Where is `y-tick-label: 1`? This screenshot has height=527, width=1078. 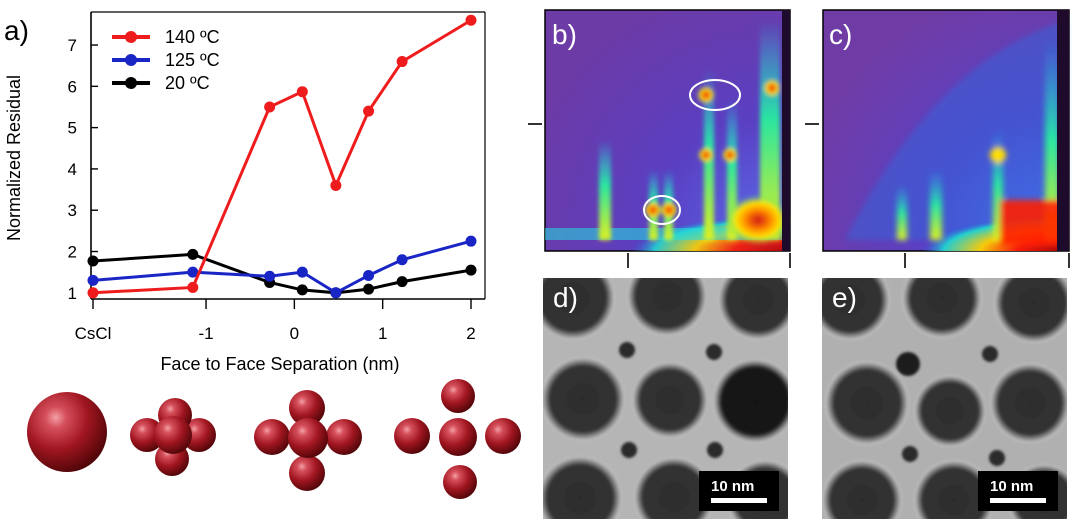
y-tick-label: 1 is located at coordinates (72, 293).